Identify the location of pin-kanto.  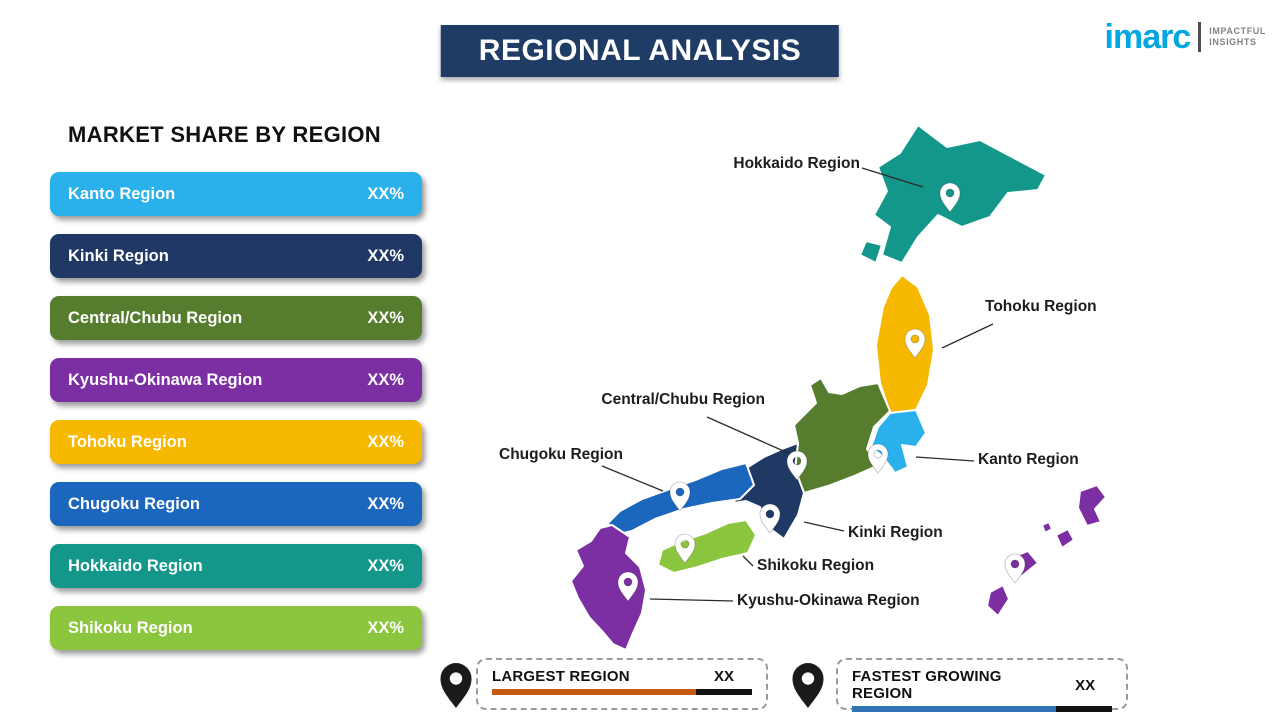
(878, 458).